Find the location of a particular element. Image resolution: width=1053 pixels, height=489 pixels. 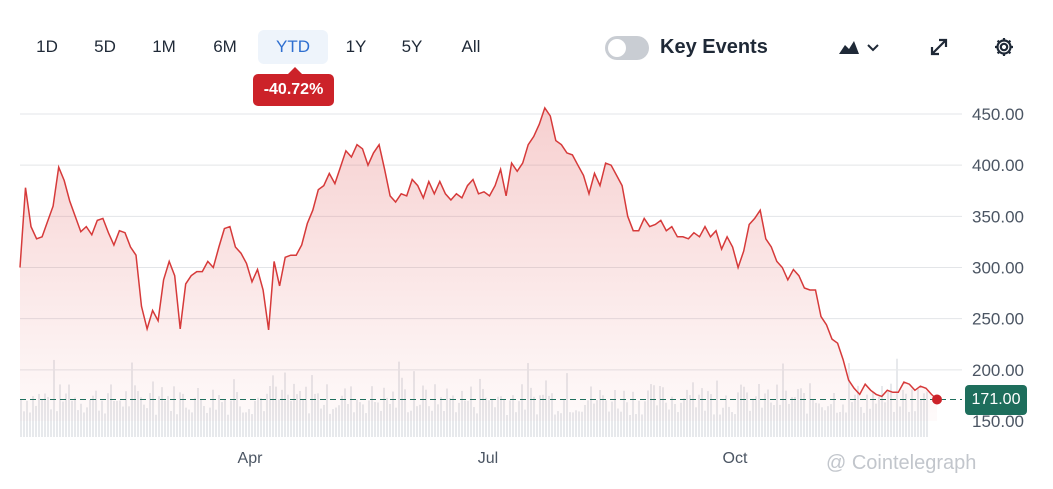

y-tick-label: 200.00 is located at coordinates (998, 370).